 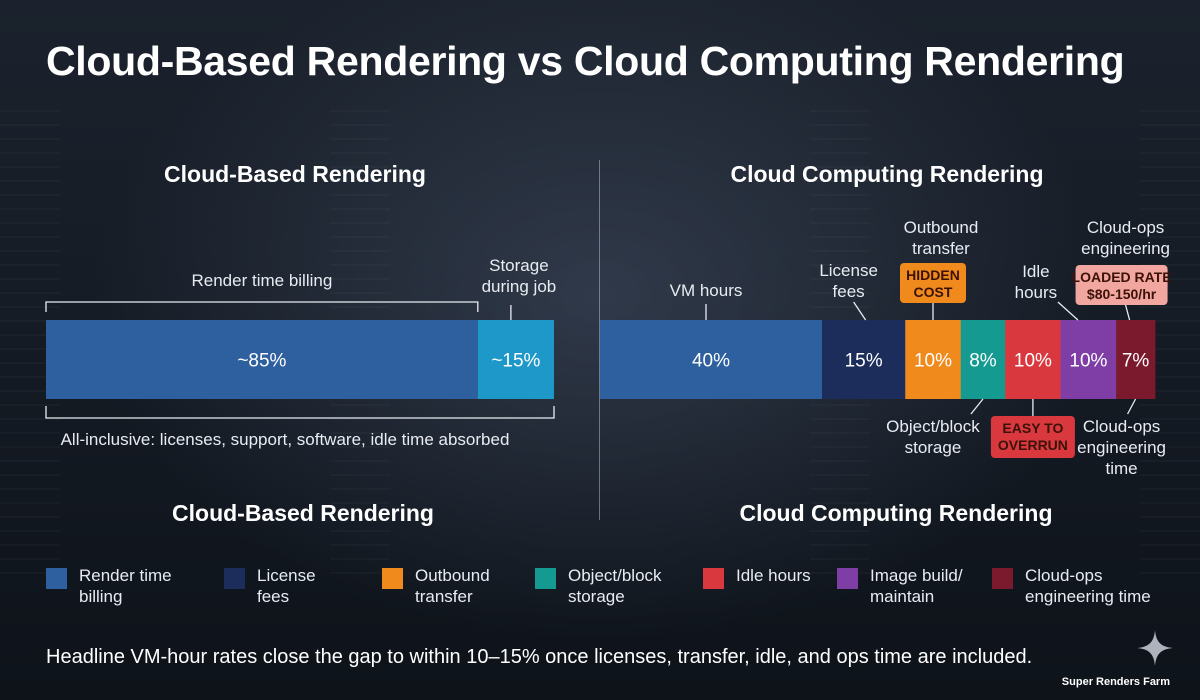 What do you see at coordinates (125, 586) in the screenshot?
I see `legend-label: Render time billing` at bounding box center [125, 586].